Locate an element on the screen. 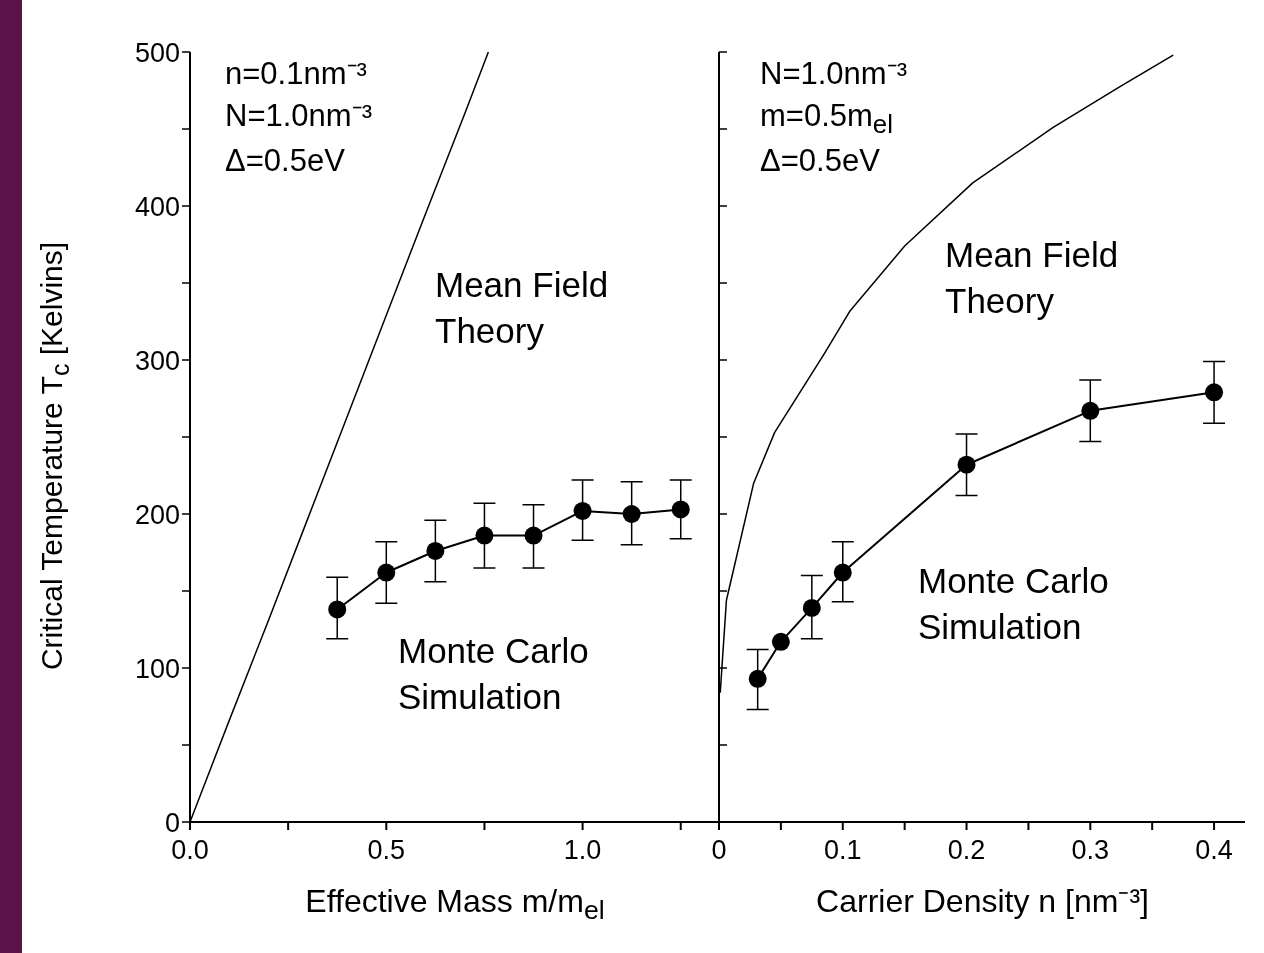 This screenshot has height=953, width=1264. x-tick-label: 0.5 is located at coordinates (386, 850).